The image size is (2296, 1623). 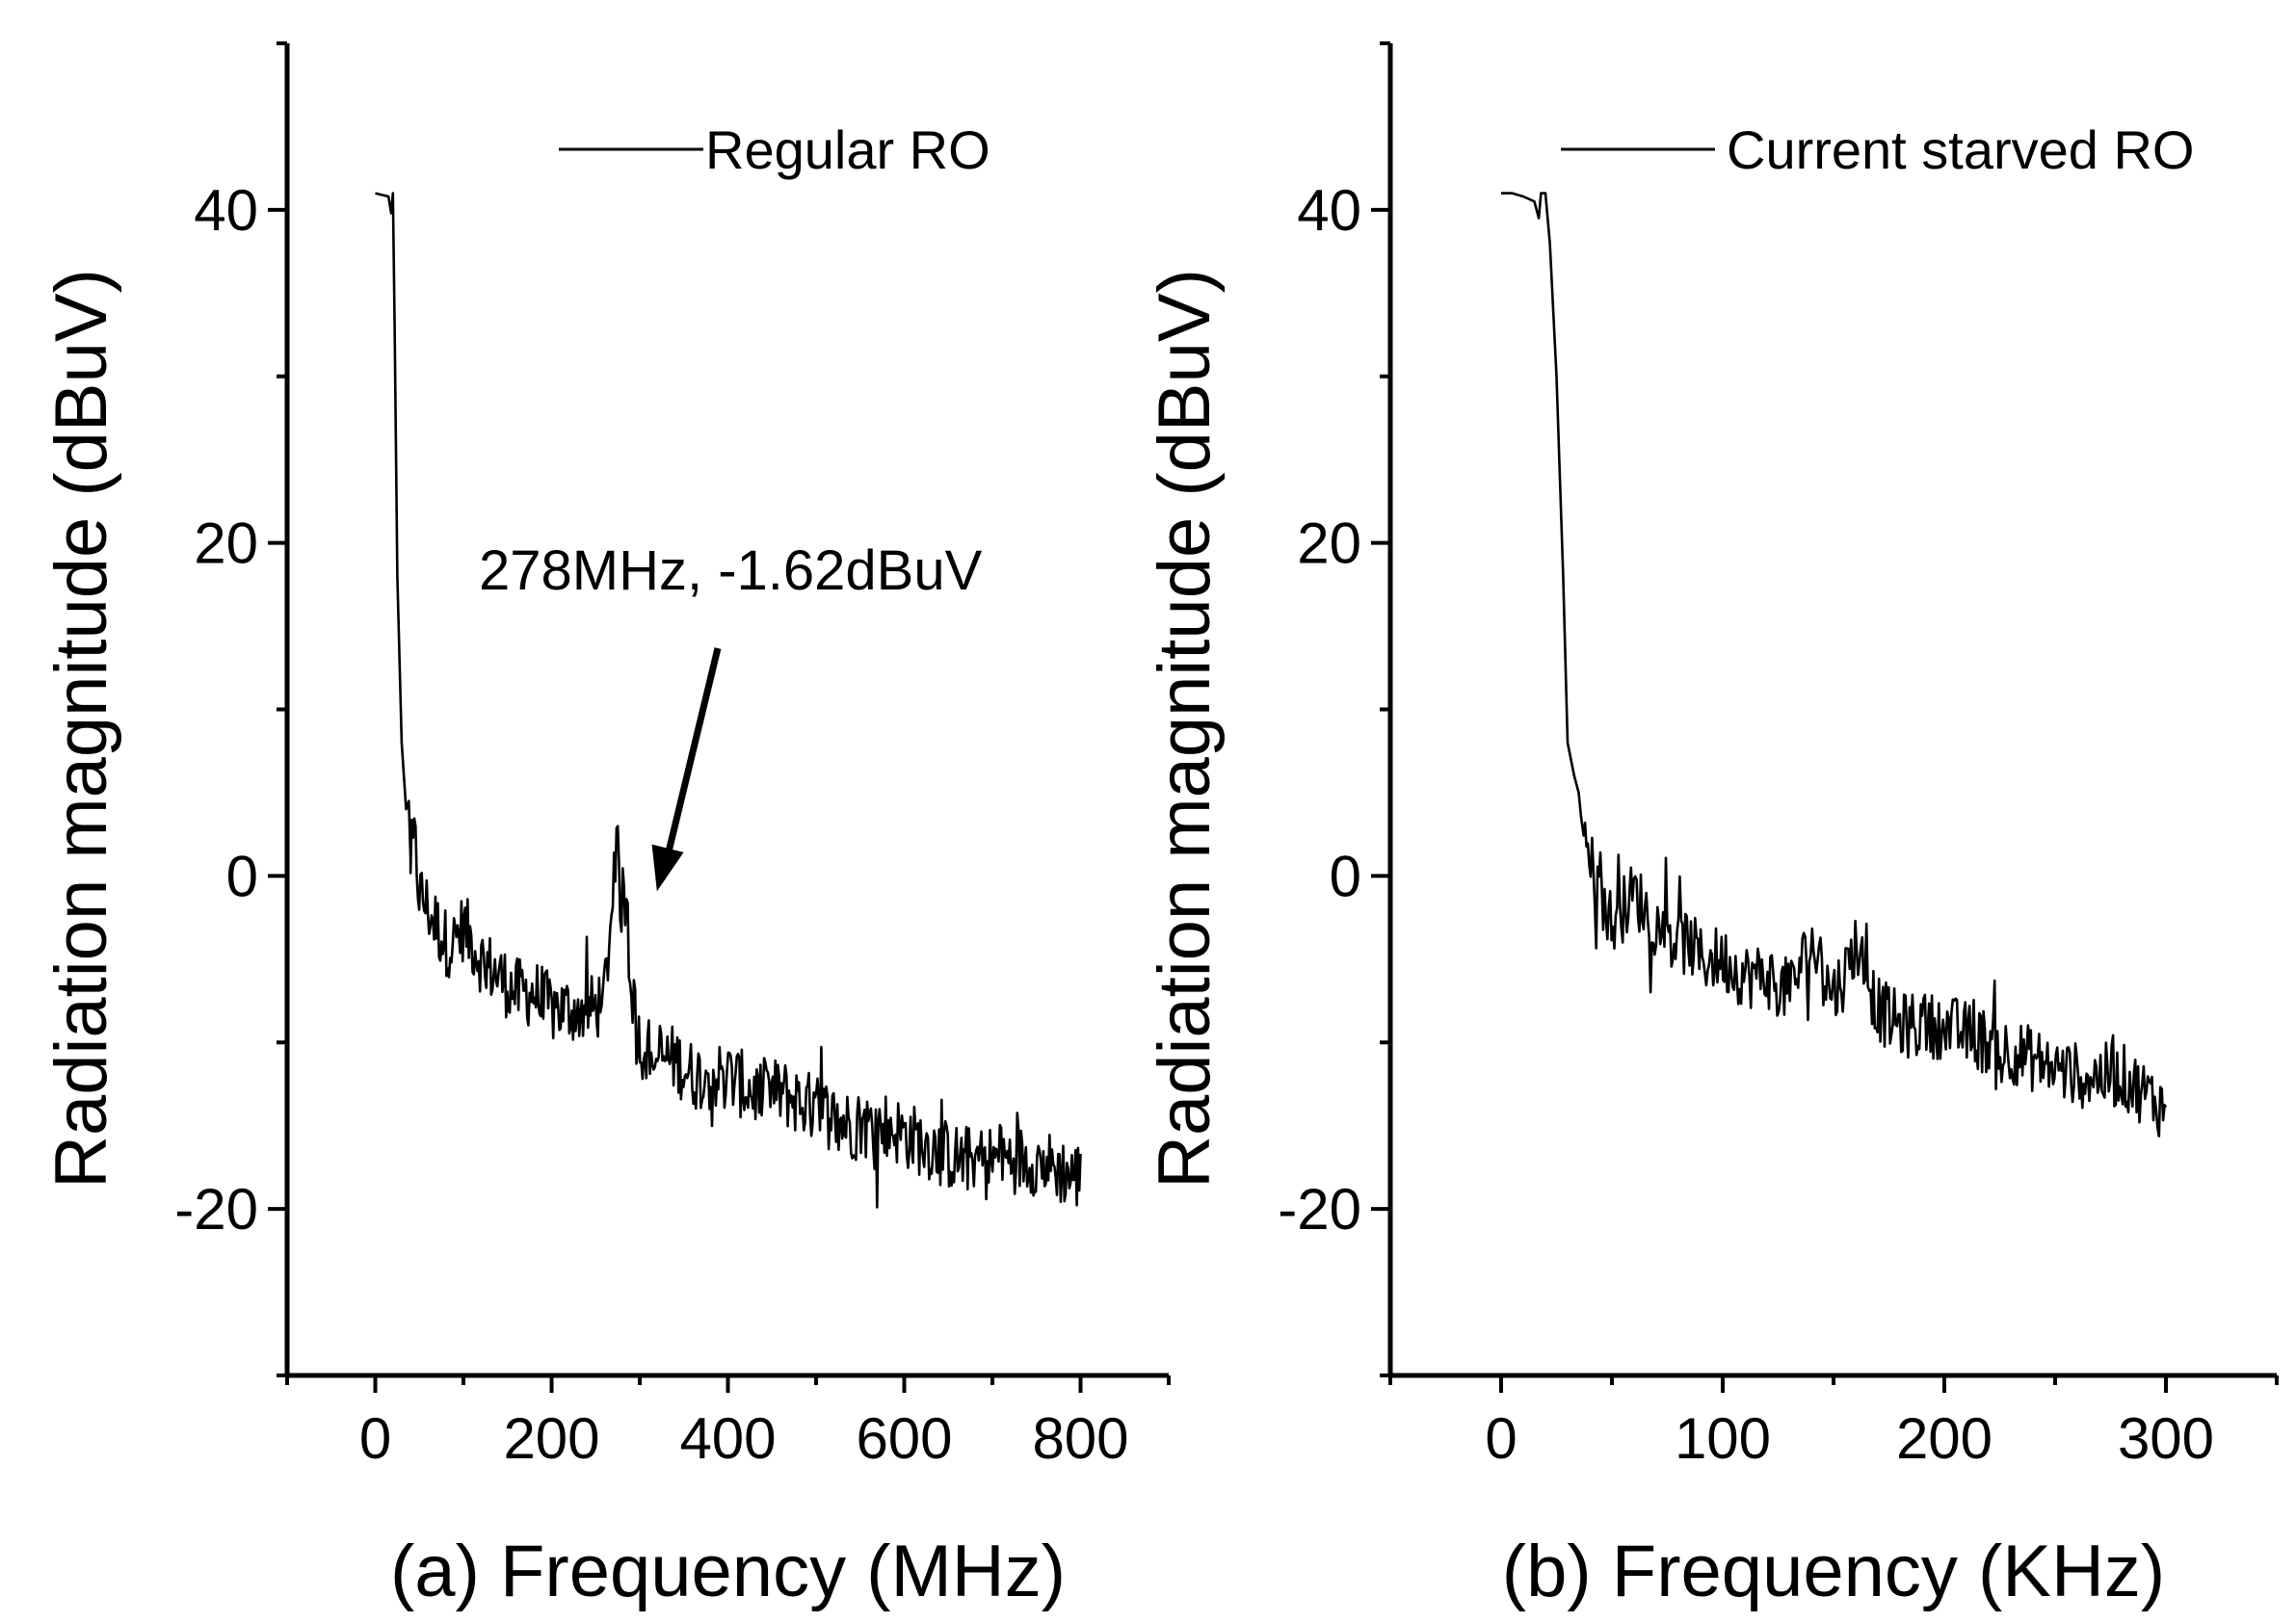 I want to click on x-tick-label: 600, so click(x=904, y=1438).